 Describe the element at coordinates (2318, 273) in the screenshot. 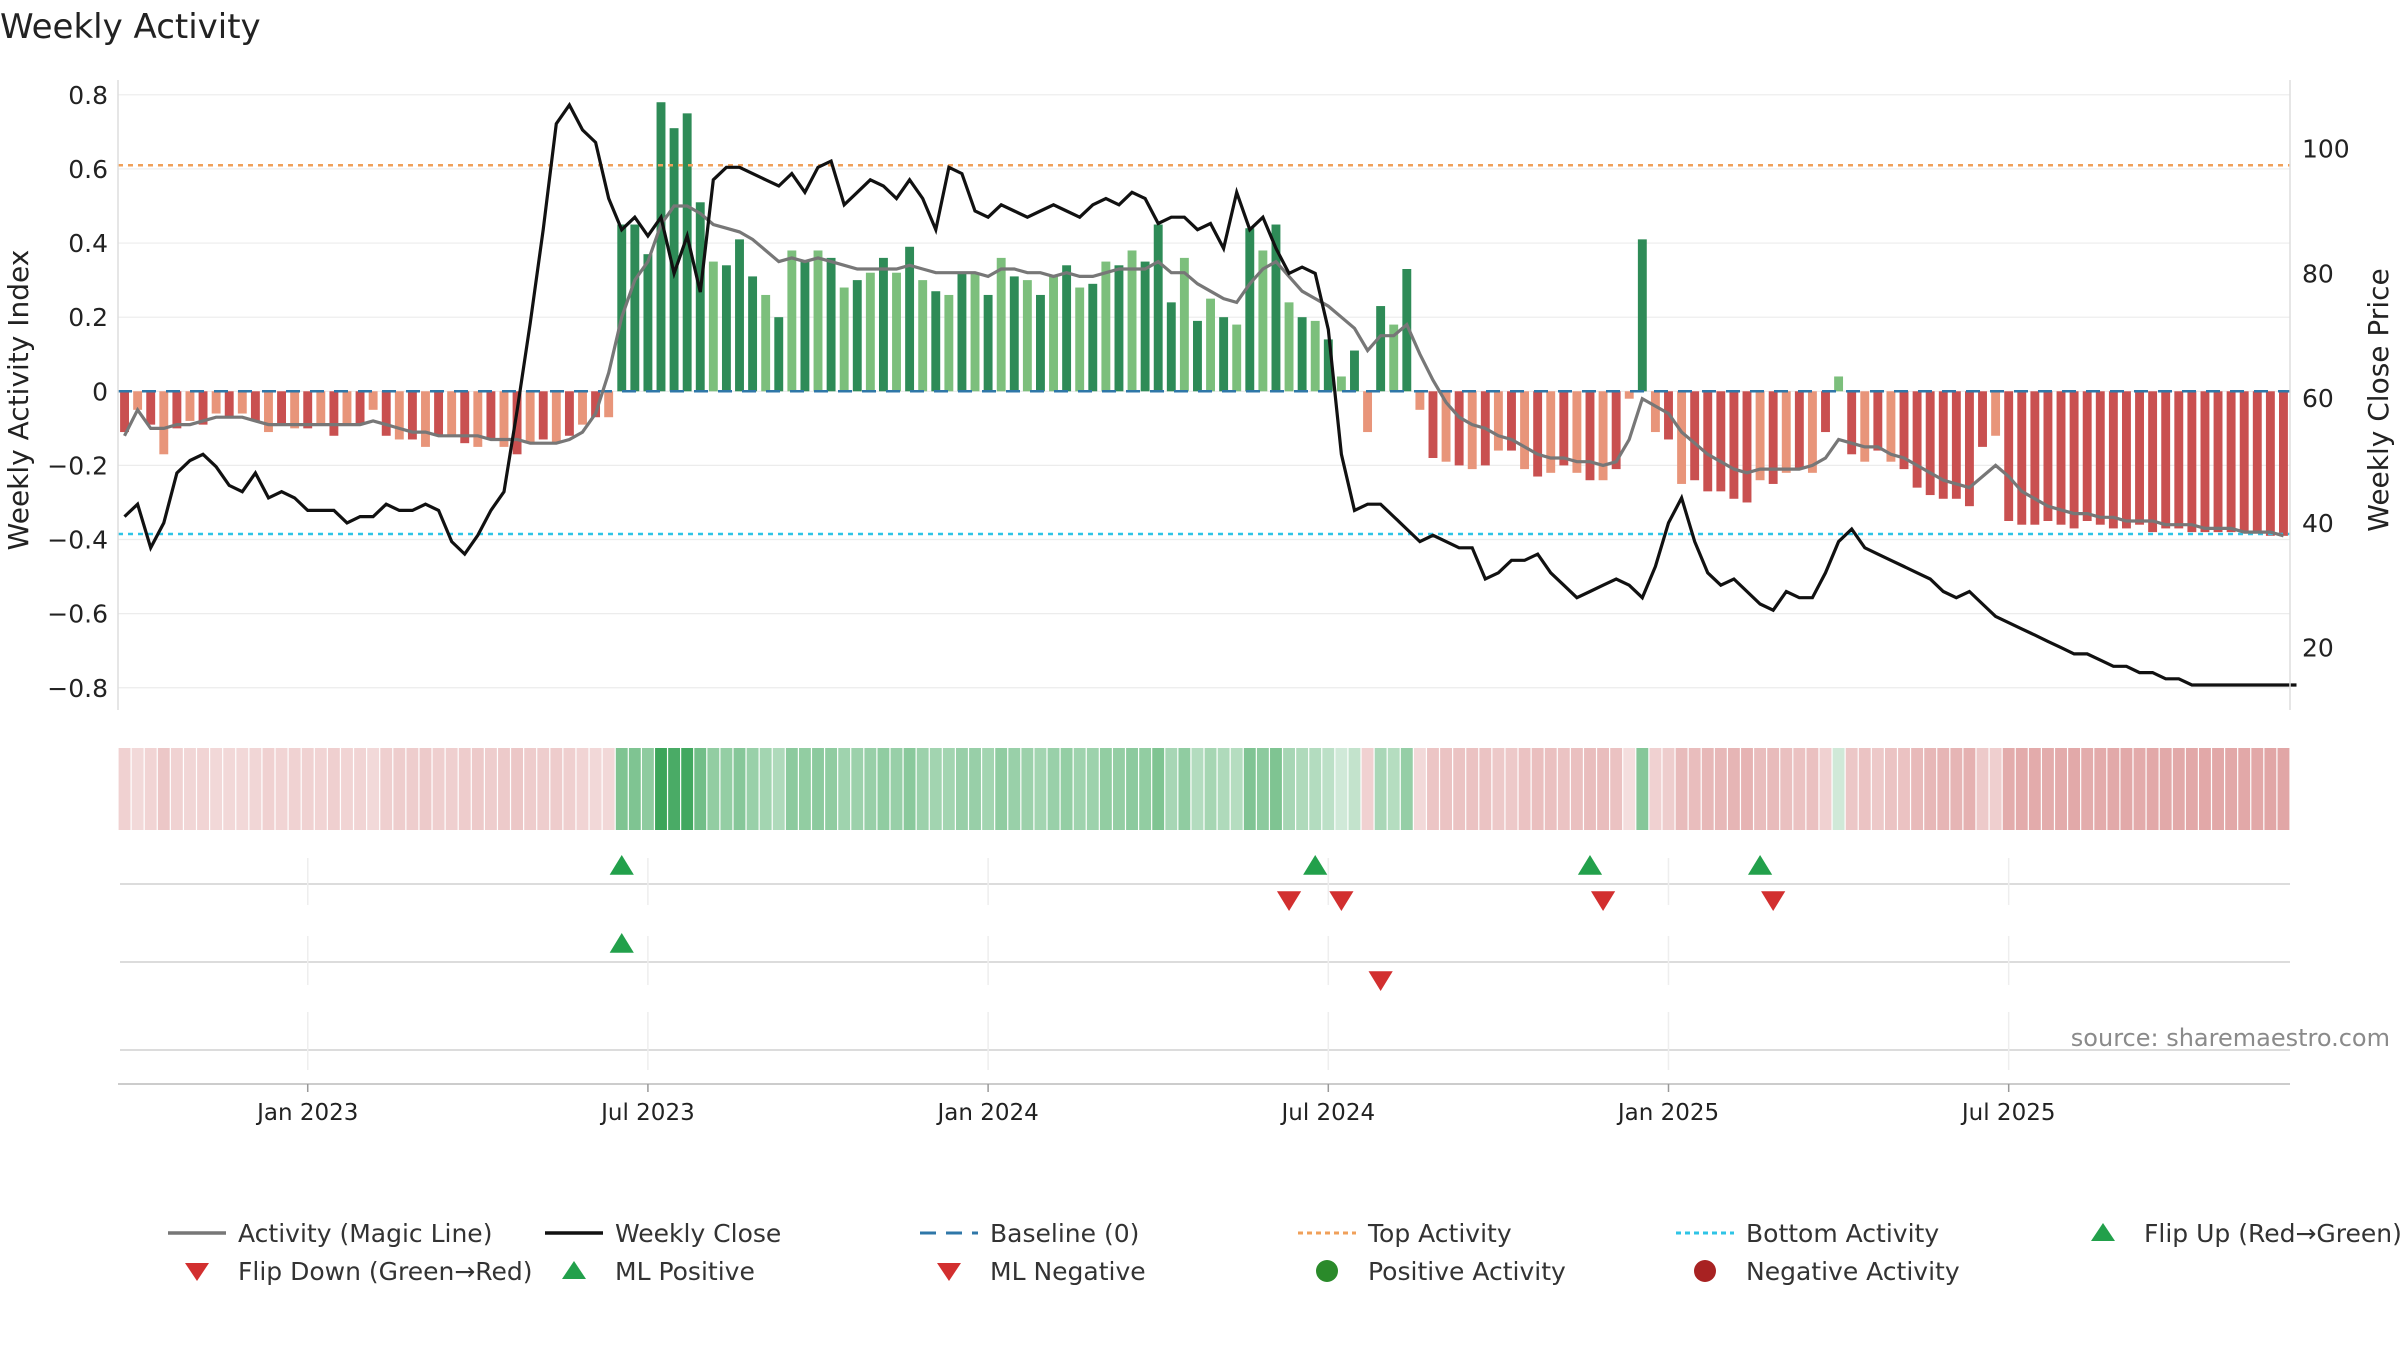

I see `y-tick-right: 80` at that location.